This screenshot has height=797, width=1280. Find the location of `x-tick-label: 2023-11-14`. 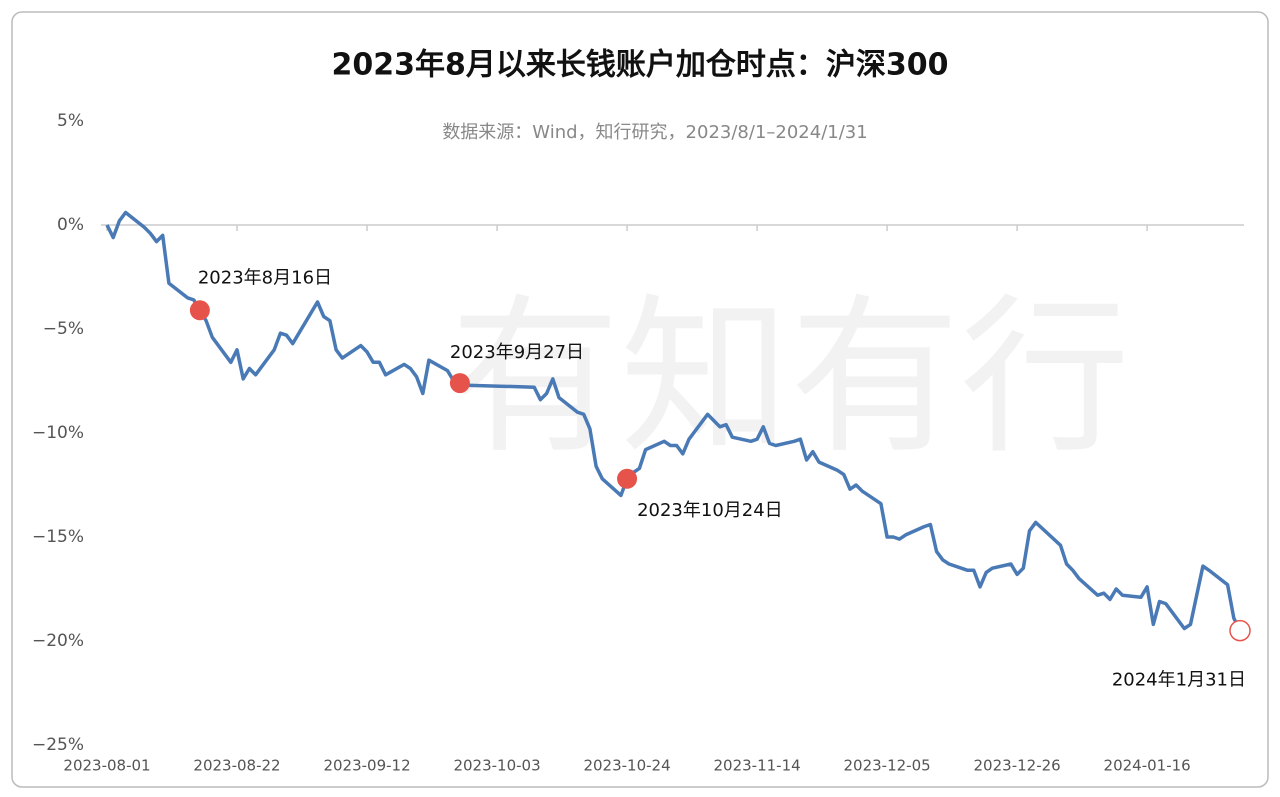

x-tick-label: 2023-11-14 is located at coordinates (756, 766).